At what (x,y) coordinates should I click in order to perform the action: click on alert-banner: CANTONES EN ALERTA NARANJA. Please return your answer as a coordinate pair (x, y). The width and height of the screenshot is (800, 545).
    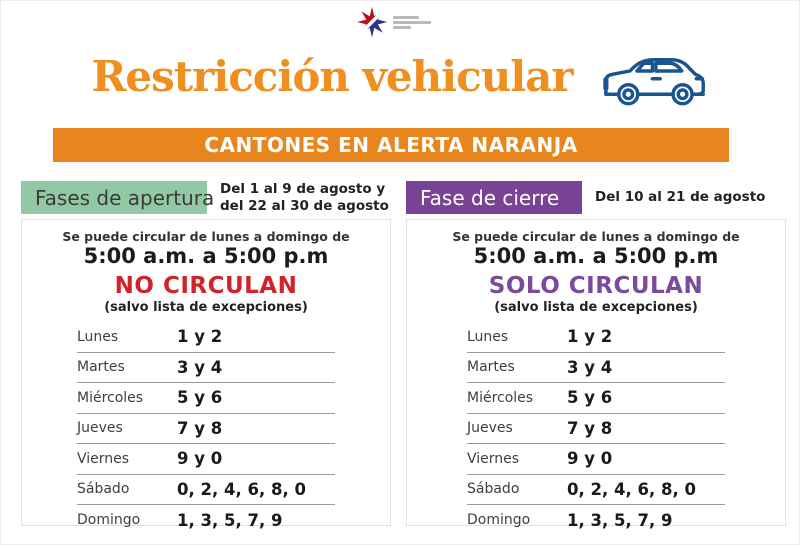
    Looking at the image, I should click on (391, 145).